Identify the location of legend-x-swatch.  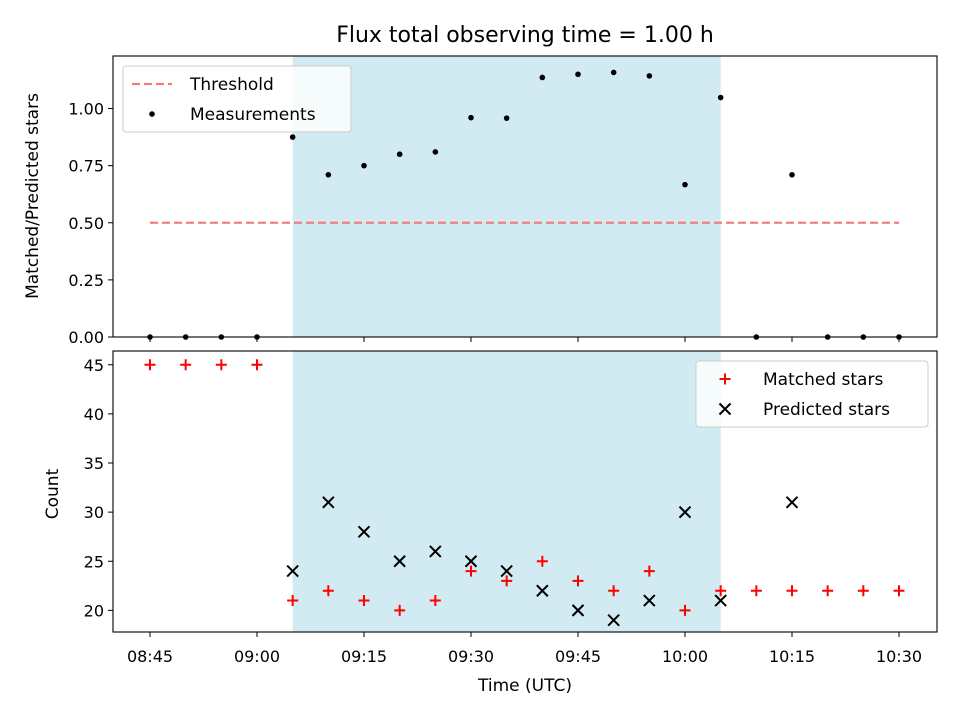
(725, 409).